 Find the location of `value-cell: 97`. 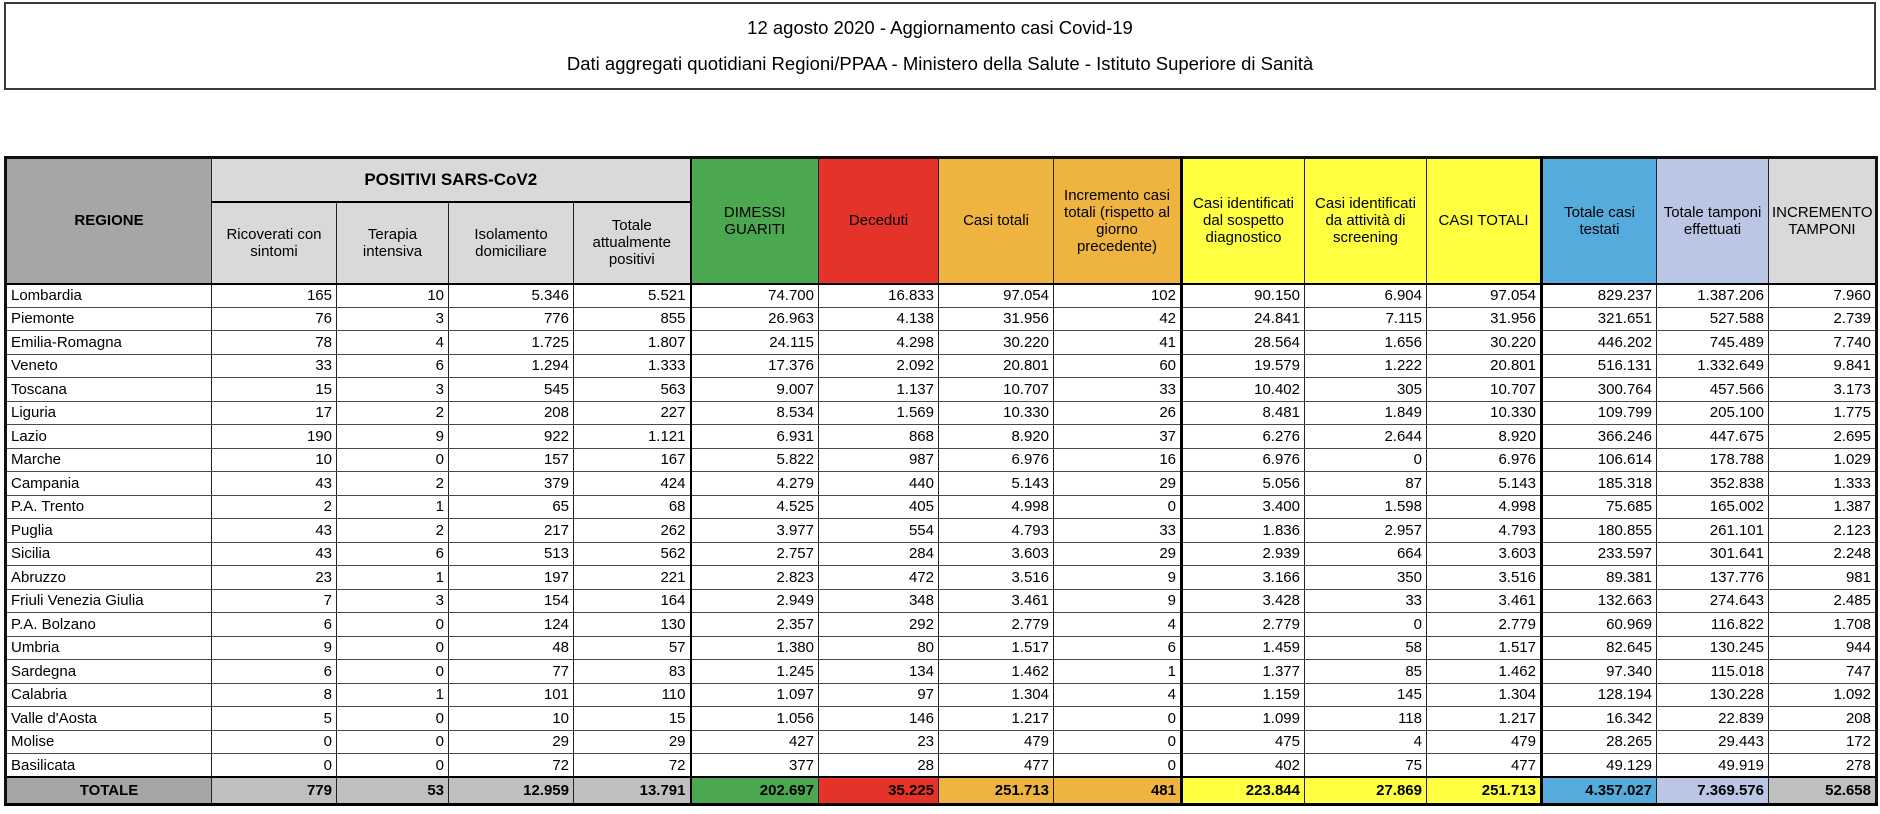

value-cell: 97 is located at coordinates (878, 694).